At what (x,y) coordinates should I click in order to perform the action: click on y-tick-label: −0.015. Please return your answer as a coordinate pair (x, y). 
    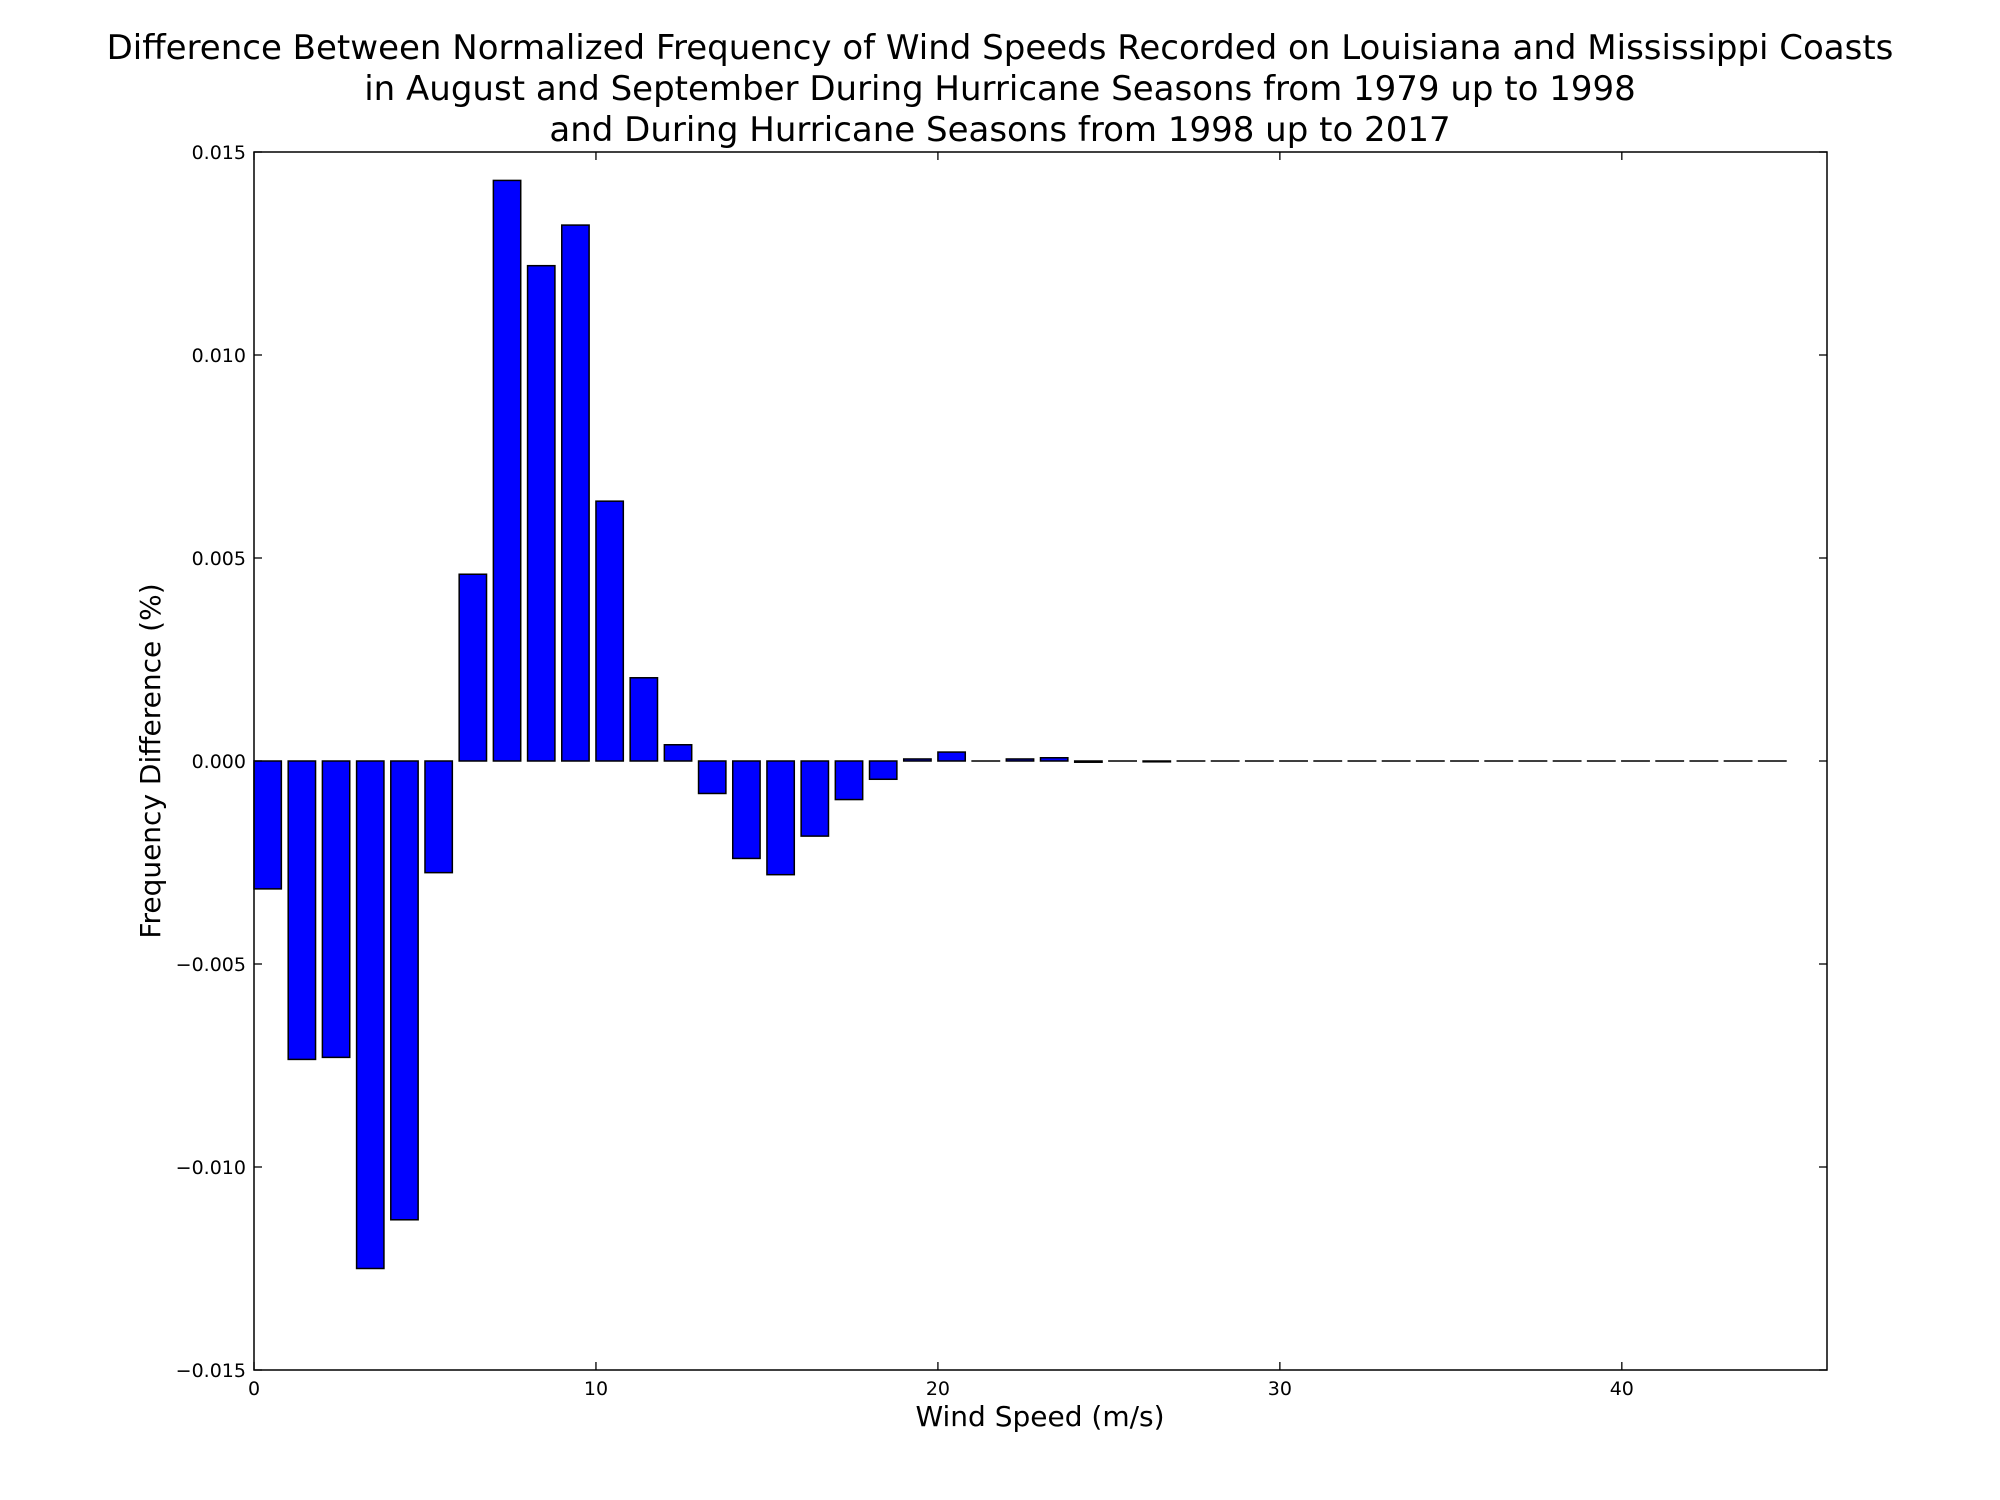
    Looking at the image, I should click on (211, 1371).